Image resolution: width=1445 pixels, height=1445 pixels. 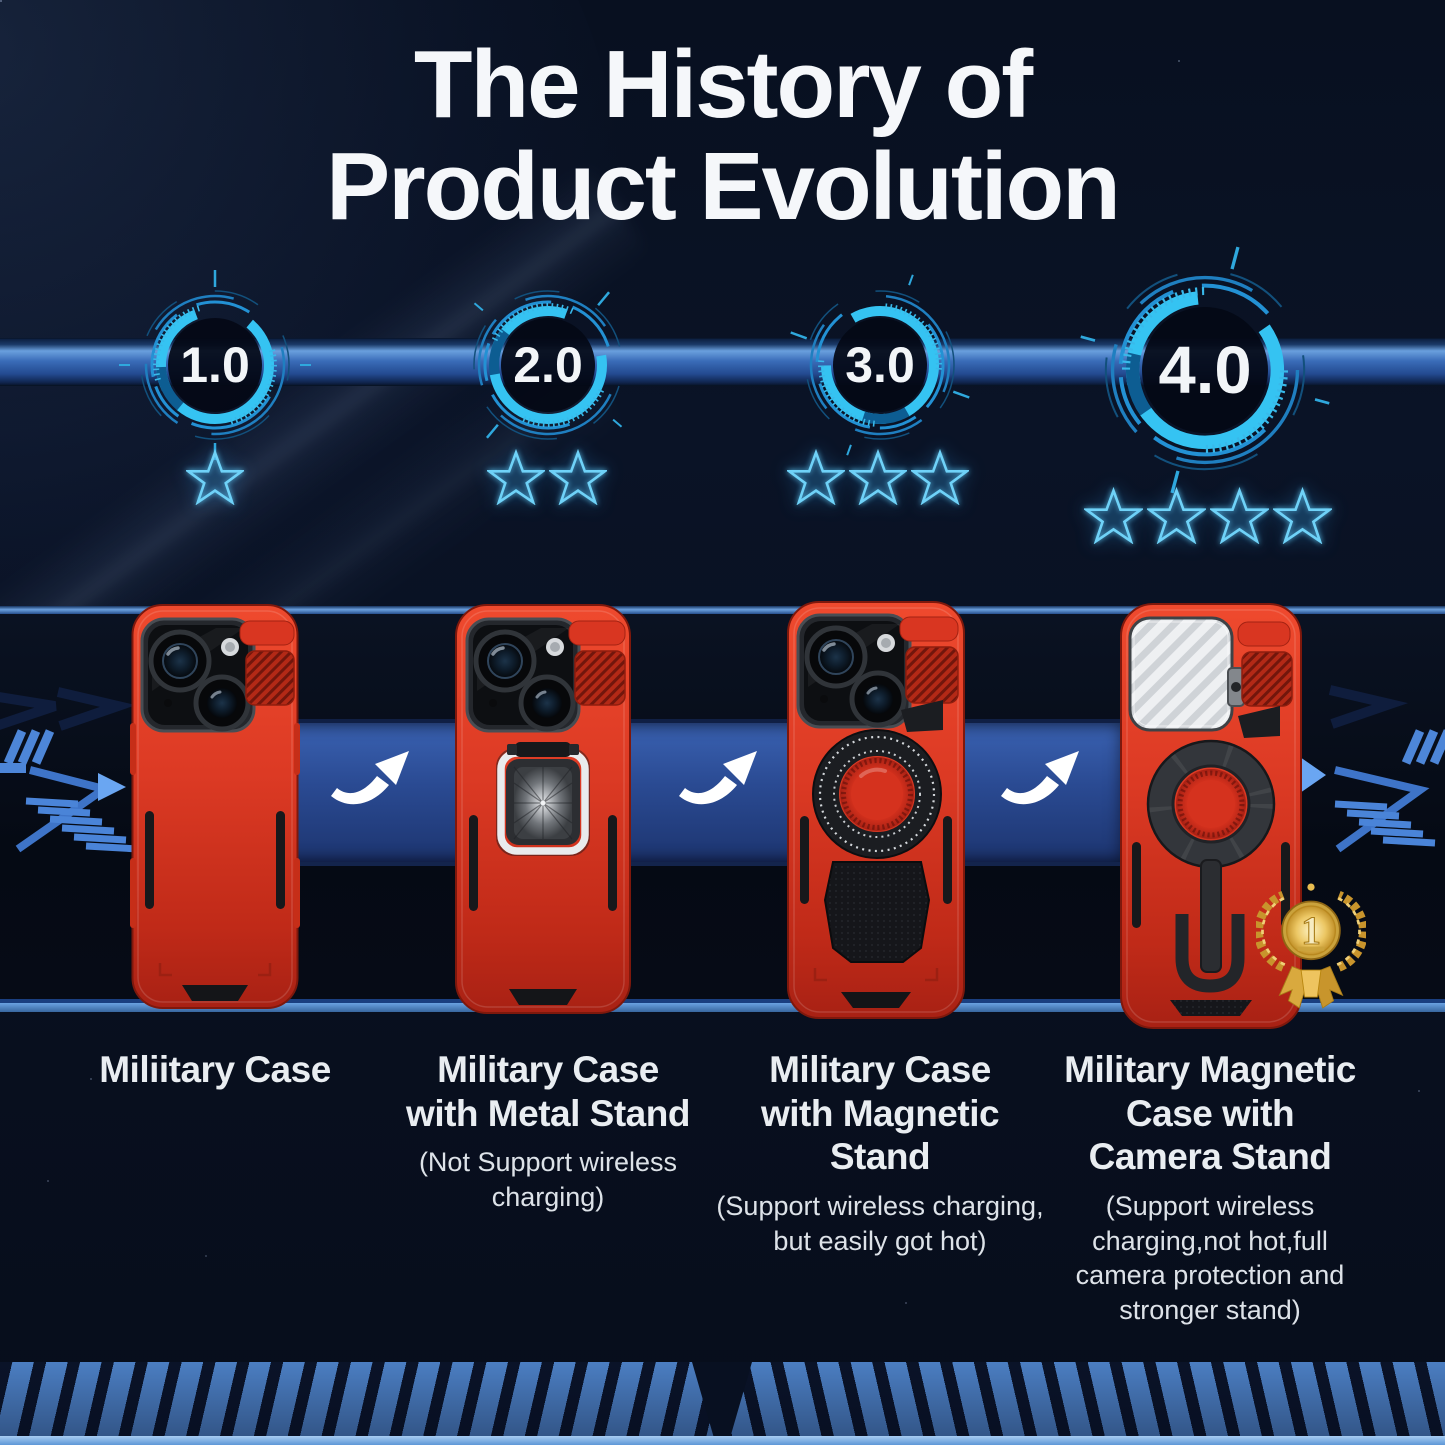 What do you see at coordinates (722, 1440) in the screenshot?
I see `bottom-edge-strip` at bounding box center [722, 1440].